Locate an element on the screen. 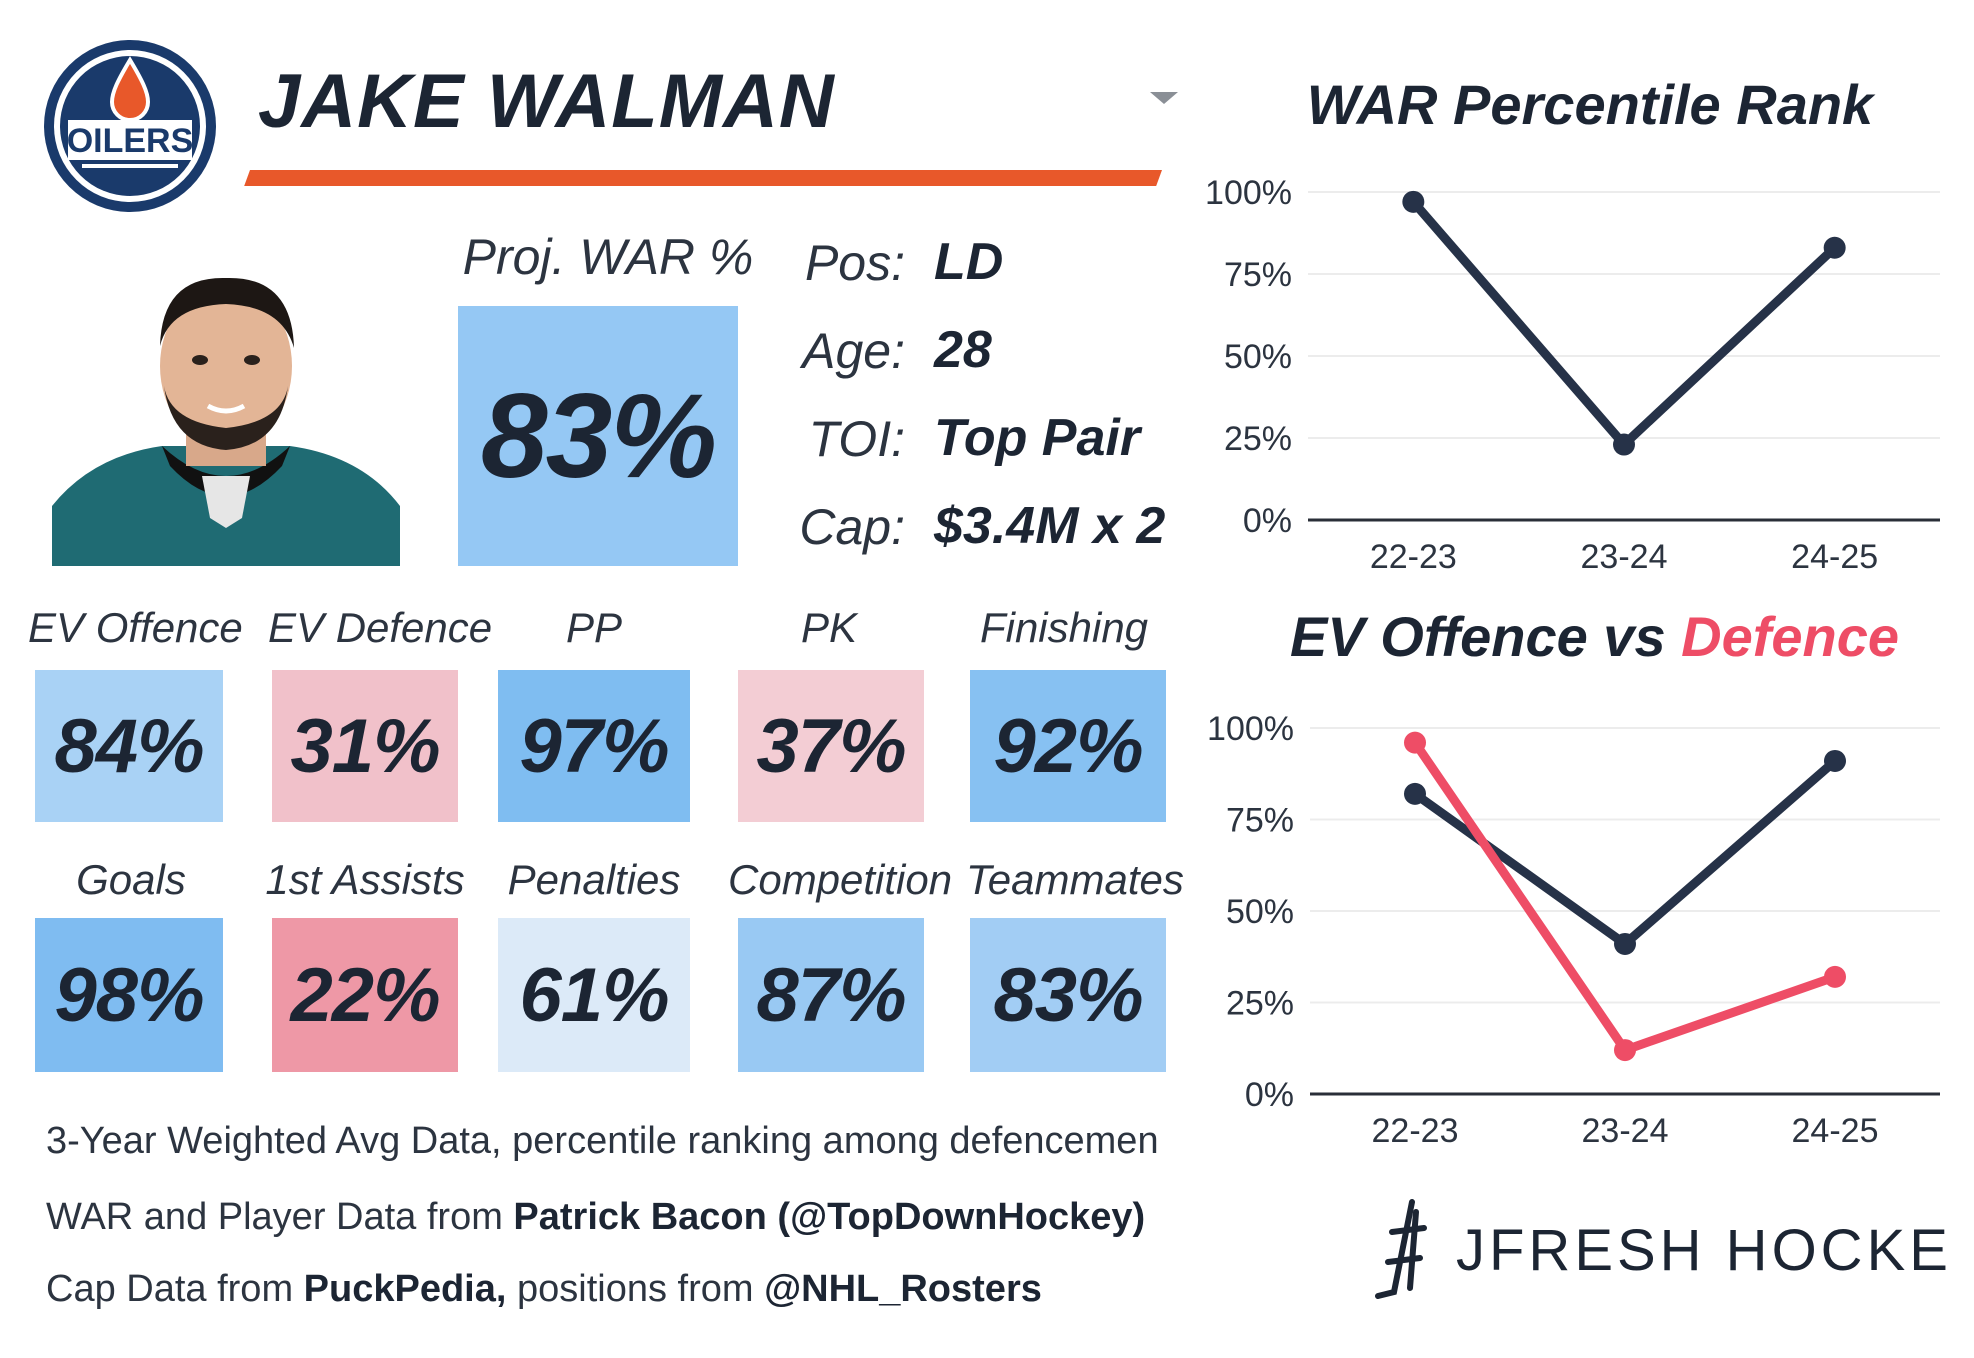 The width and height of the screenshot is (1974, 1358). dropdown-caret-icon is located at coordinates (1164, 98).